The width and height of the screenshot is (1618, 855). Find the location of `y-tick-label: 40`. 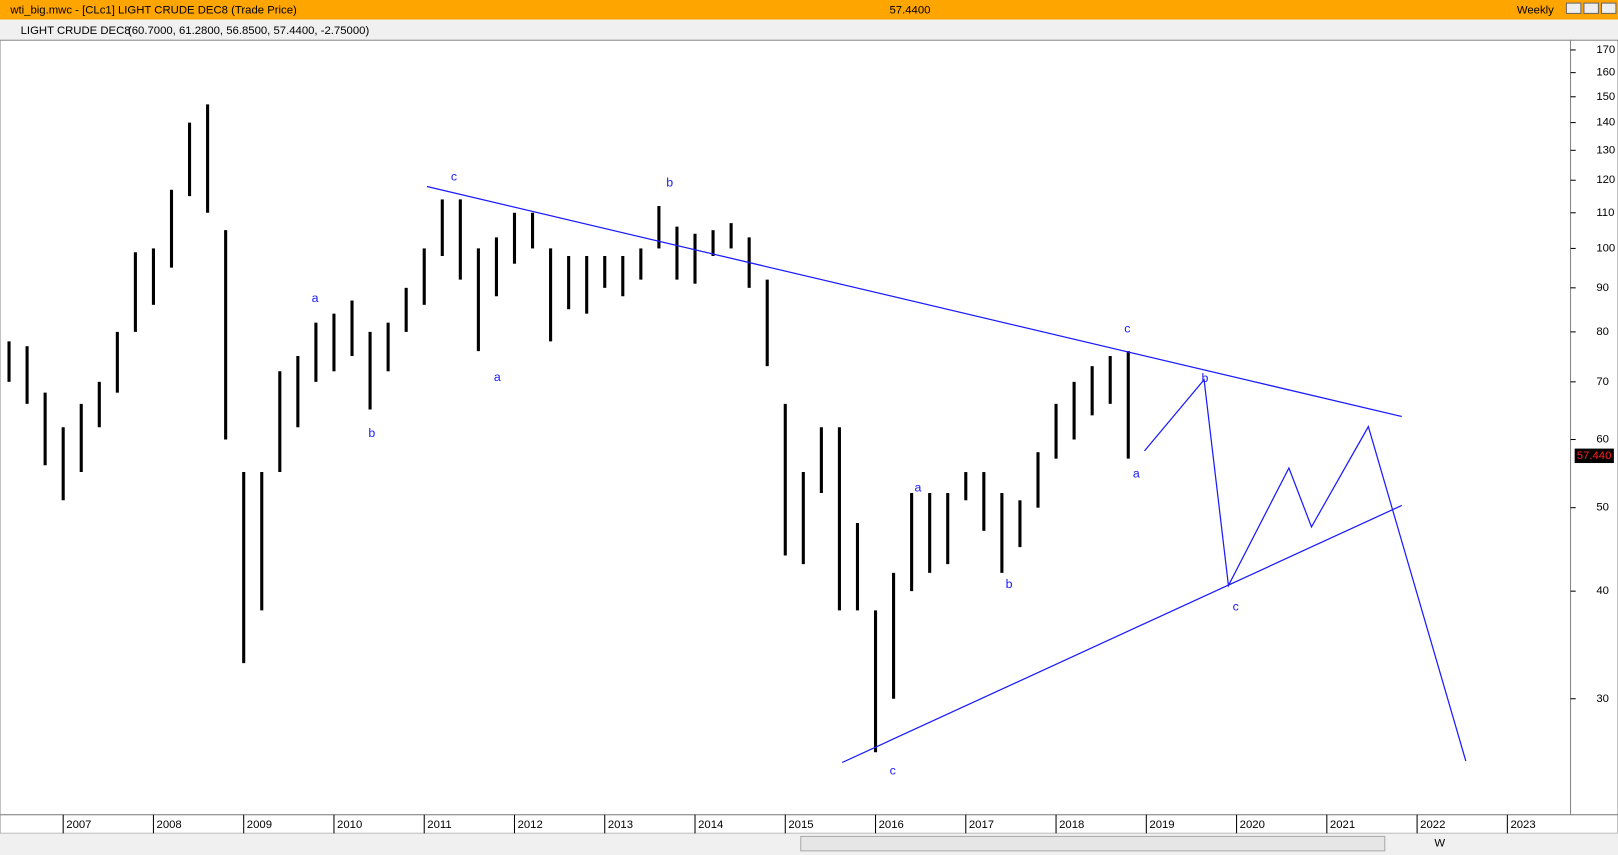

y-tick-label: 40 is located at coordinates (1602, 591).